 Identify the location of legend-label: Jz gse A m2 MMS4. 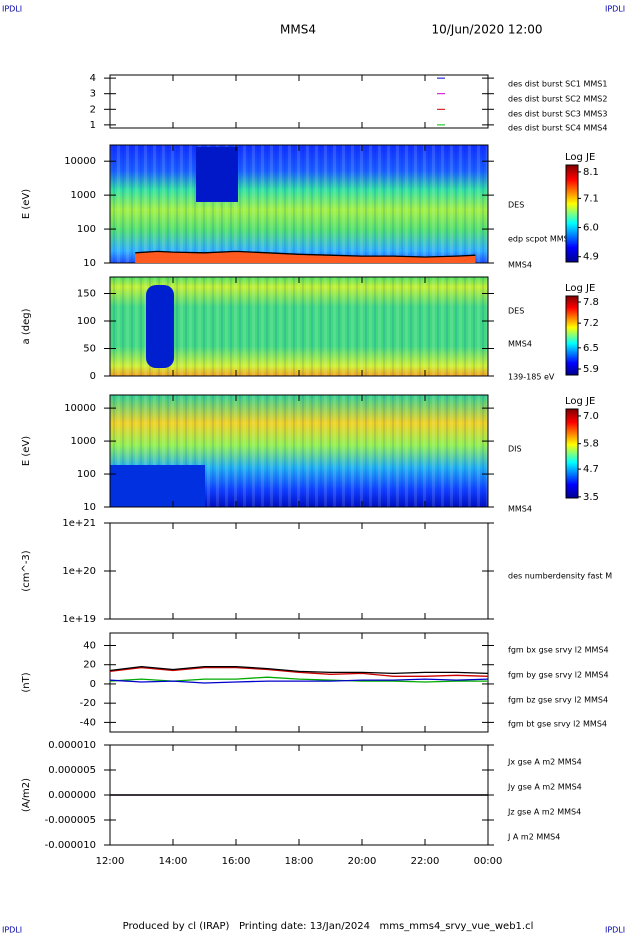
(544, 812).